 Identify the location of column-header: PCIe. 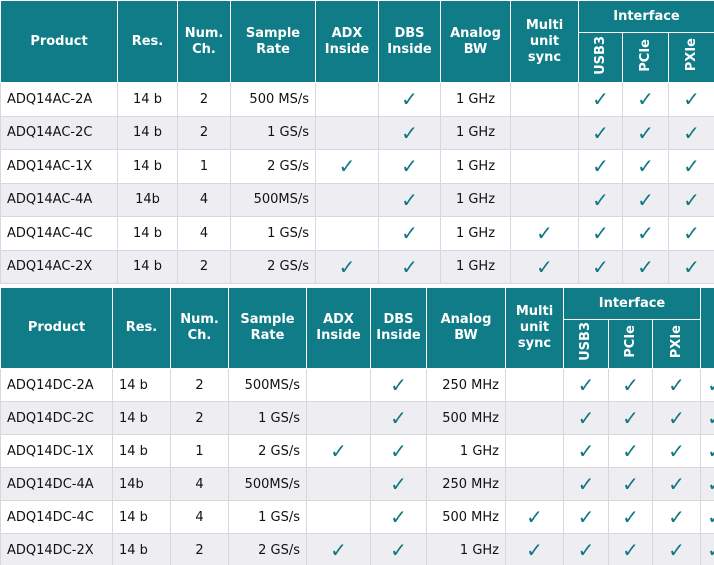
(630, 344).